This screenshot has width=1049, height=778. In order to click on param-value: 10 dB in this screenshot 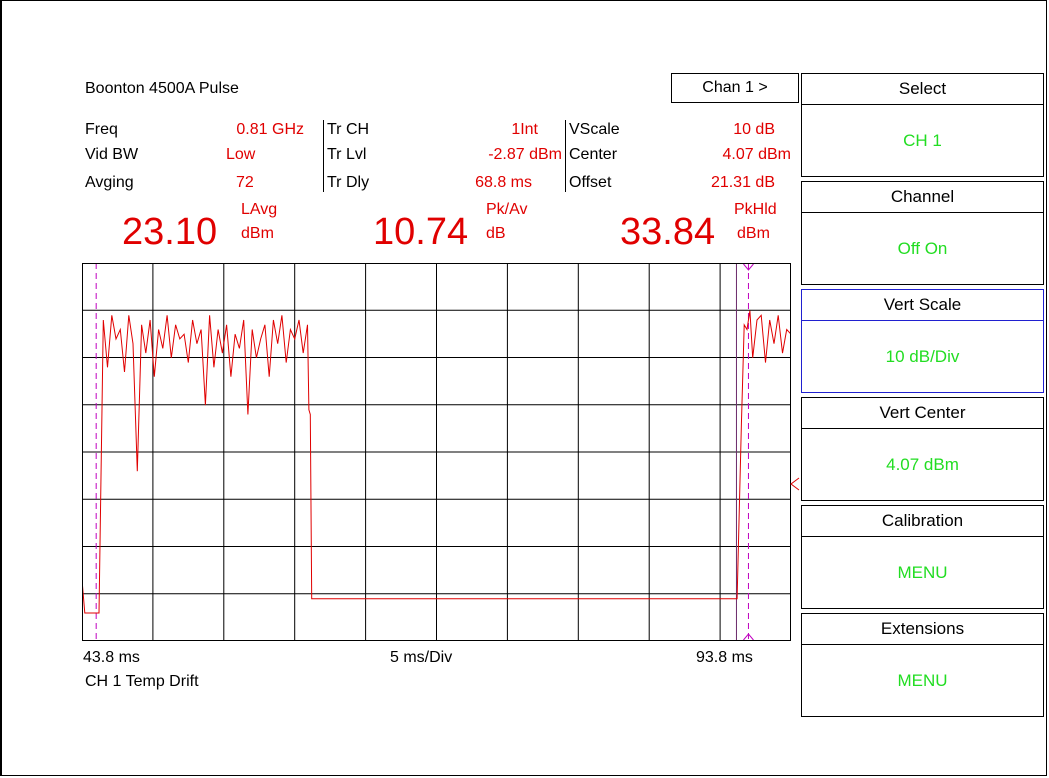, I will do `click(754, 129)`.